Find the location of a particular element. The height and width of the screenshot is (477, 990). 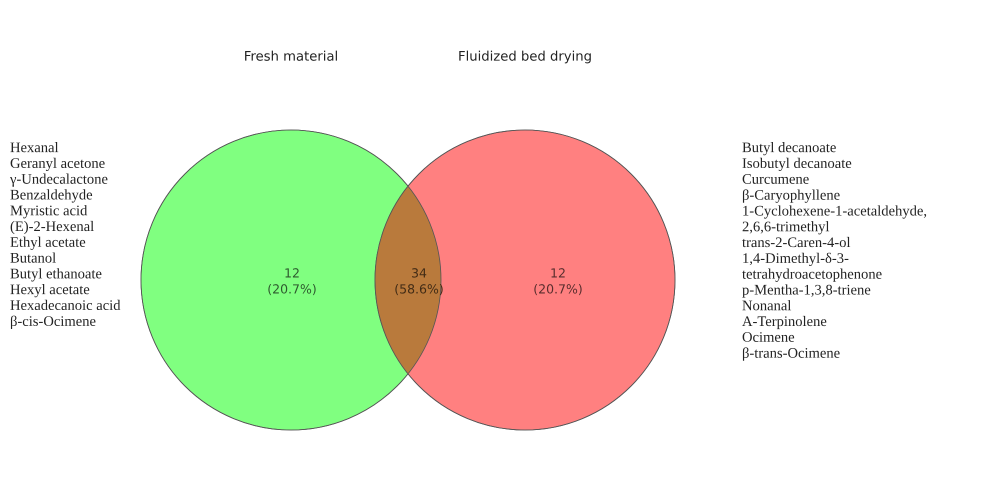

data-label: 34 is located at coordinates (419, 273).